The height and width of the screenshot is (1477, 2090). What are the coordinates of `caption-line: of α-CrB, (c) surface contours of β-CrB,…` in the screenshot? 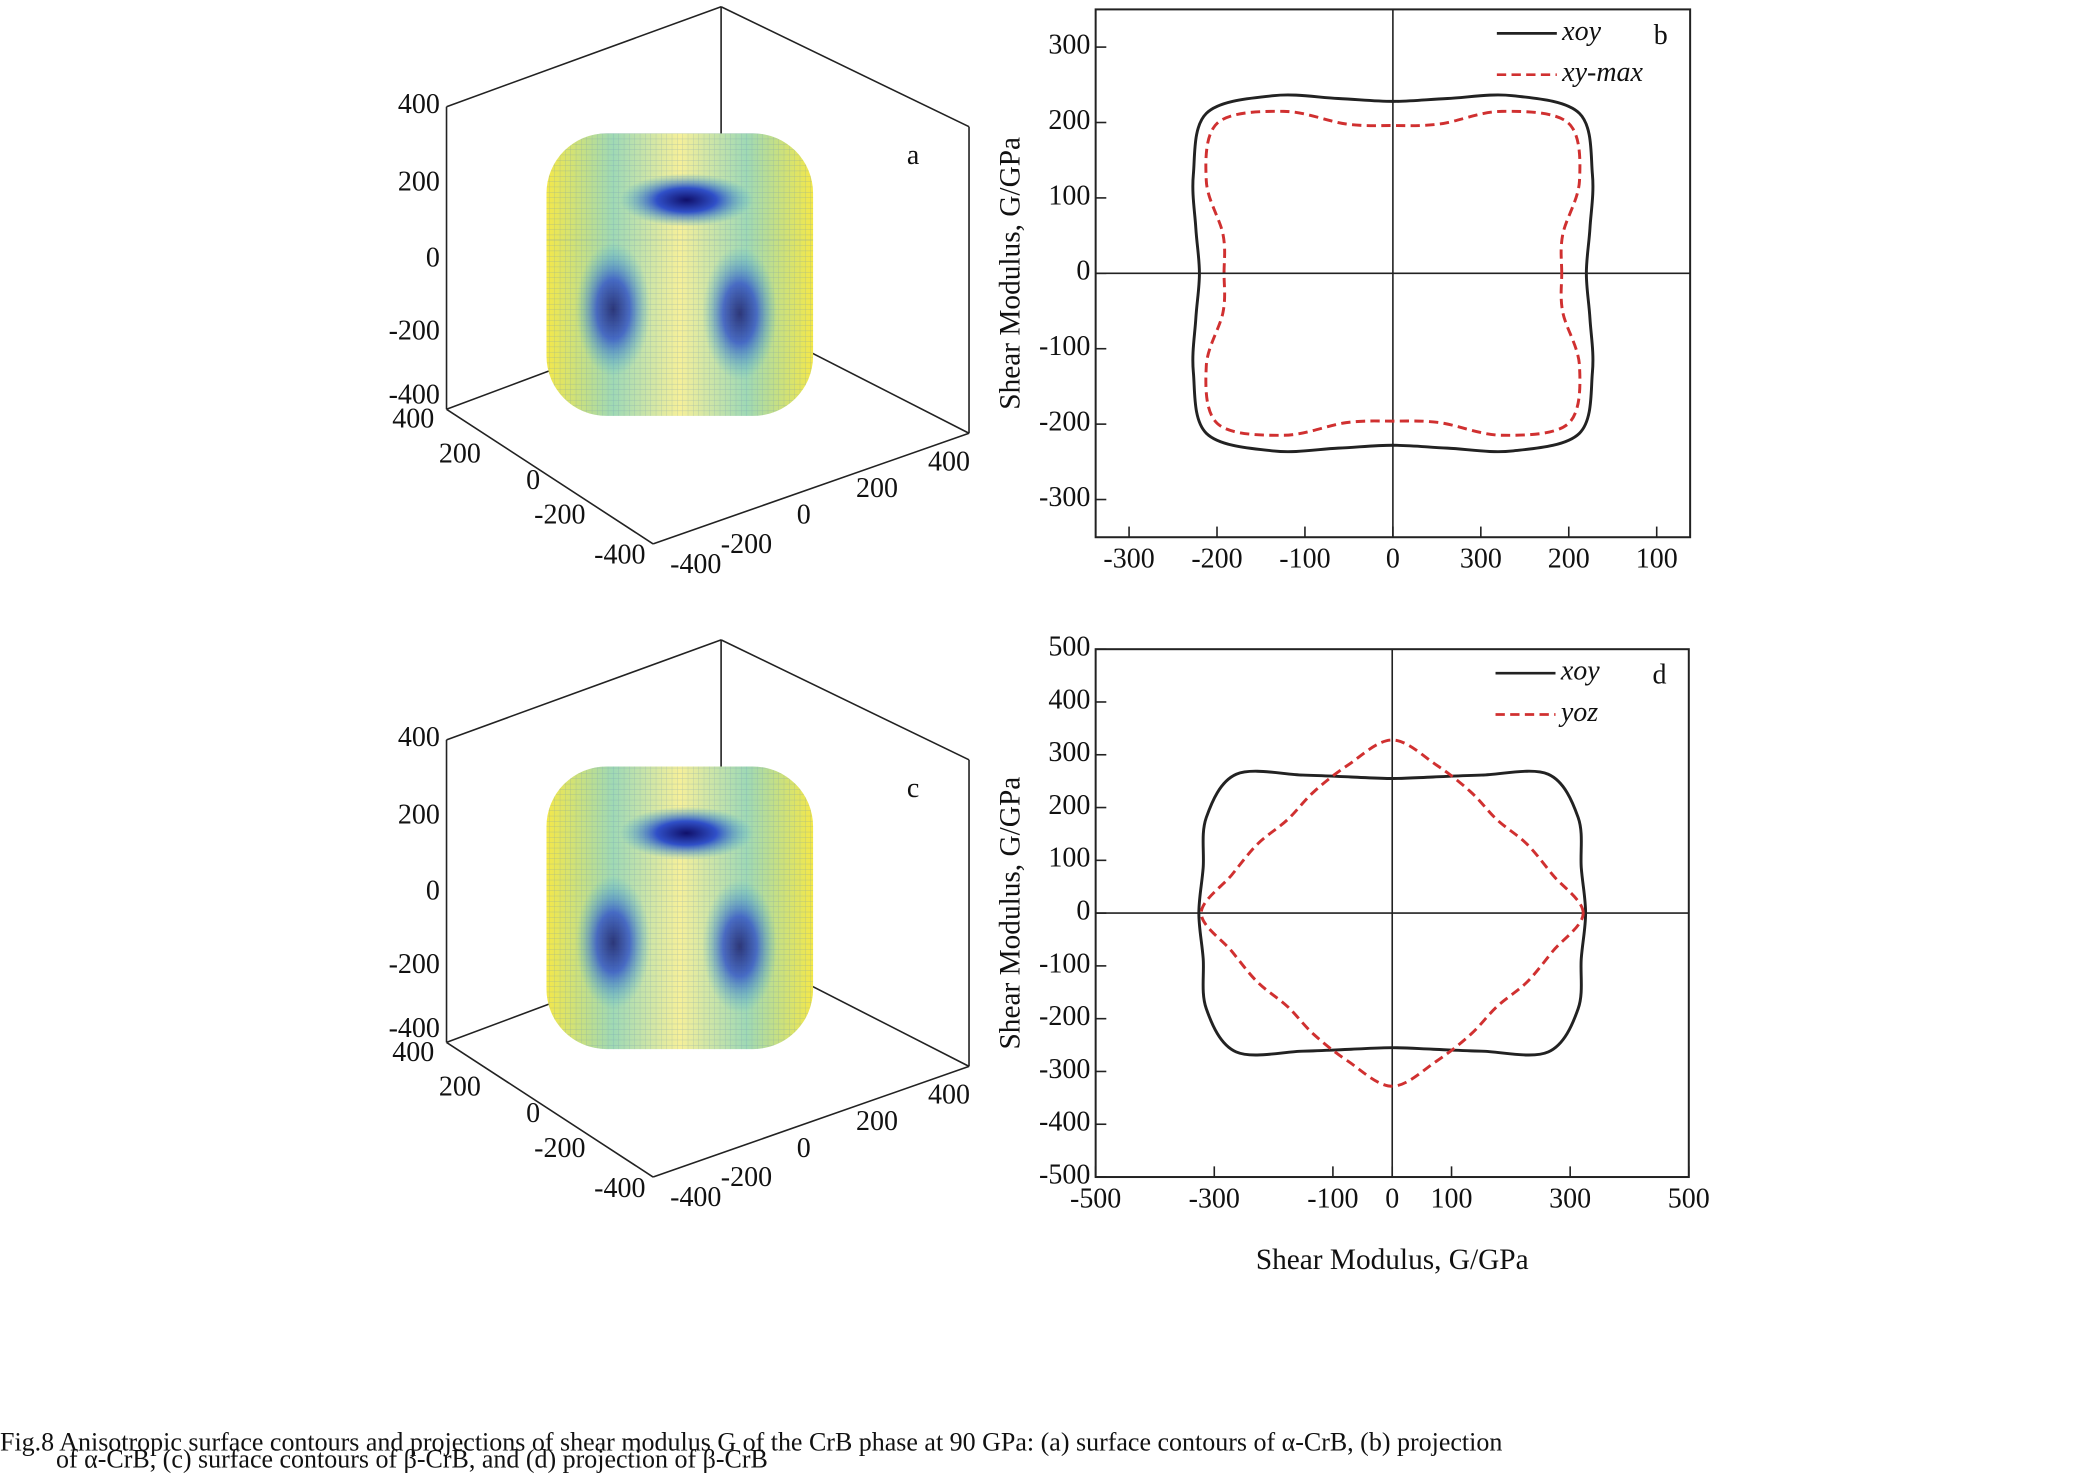 It's located at (412, 1459).